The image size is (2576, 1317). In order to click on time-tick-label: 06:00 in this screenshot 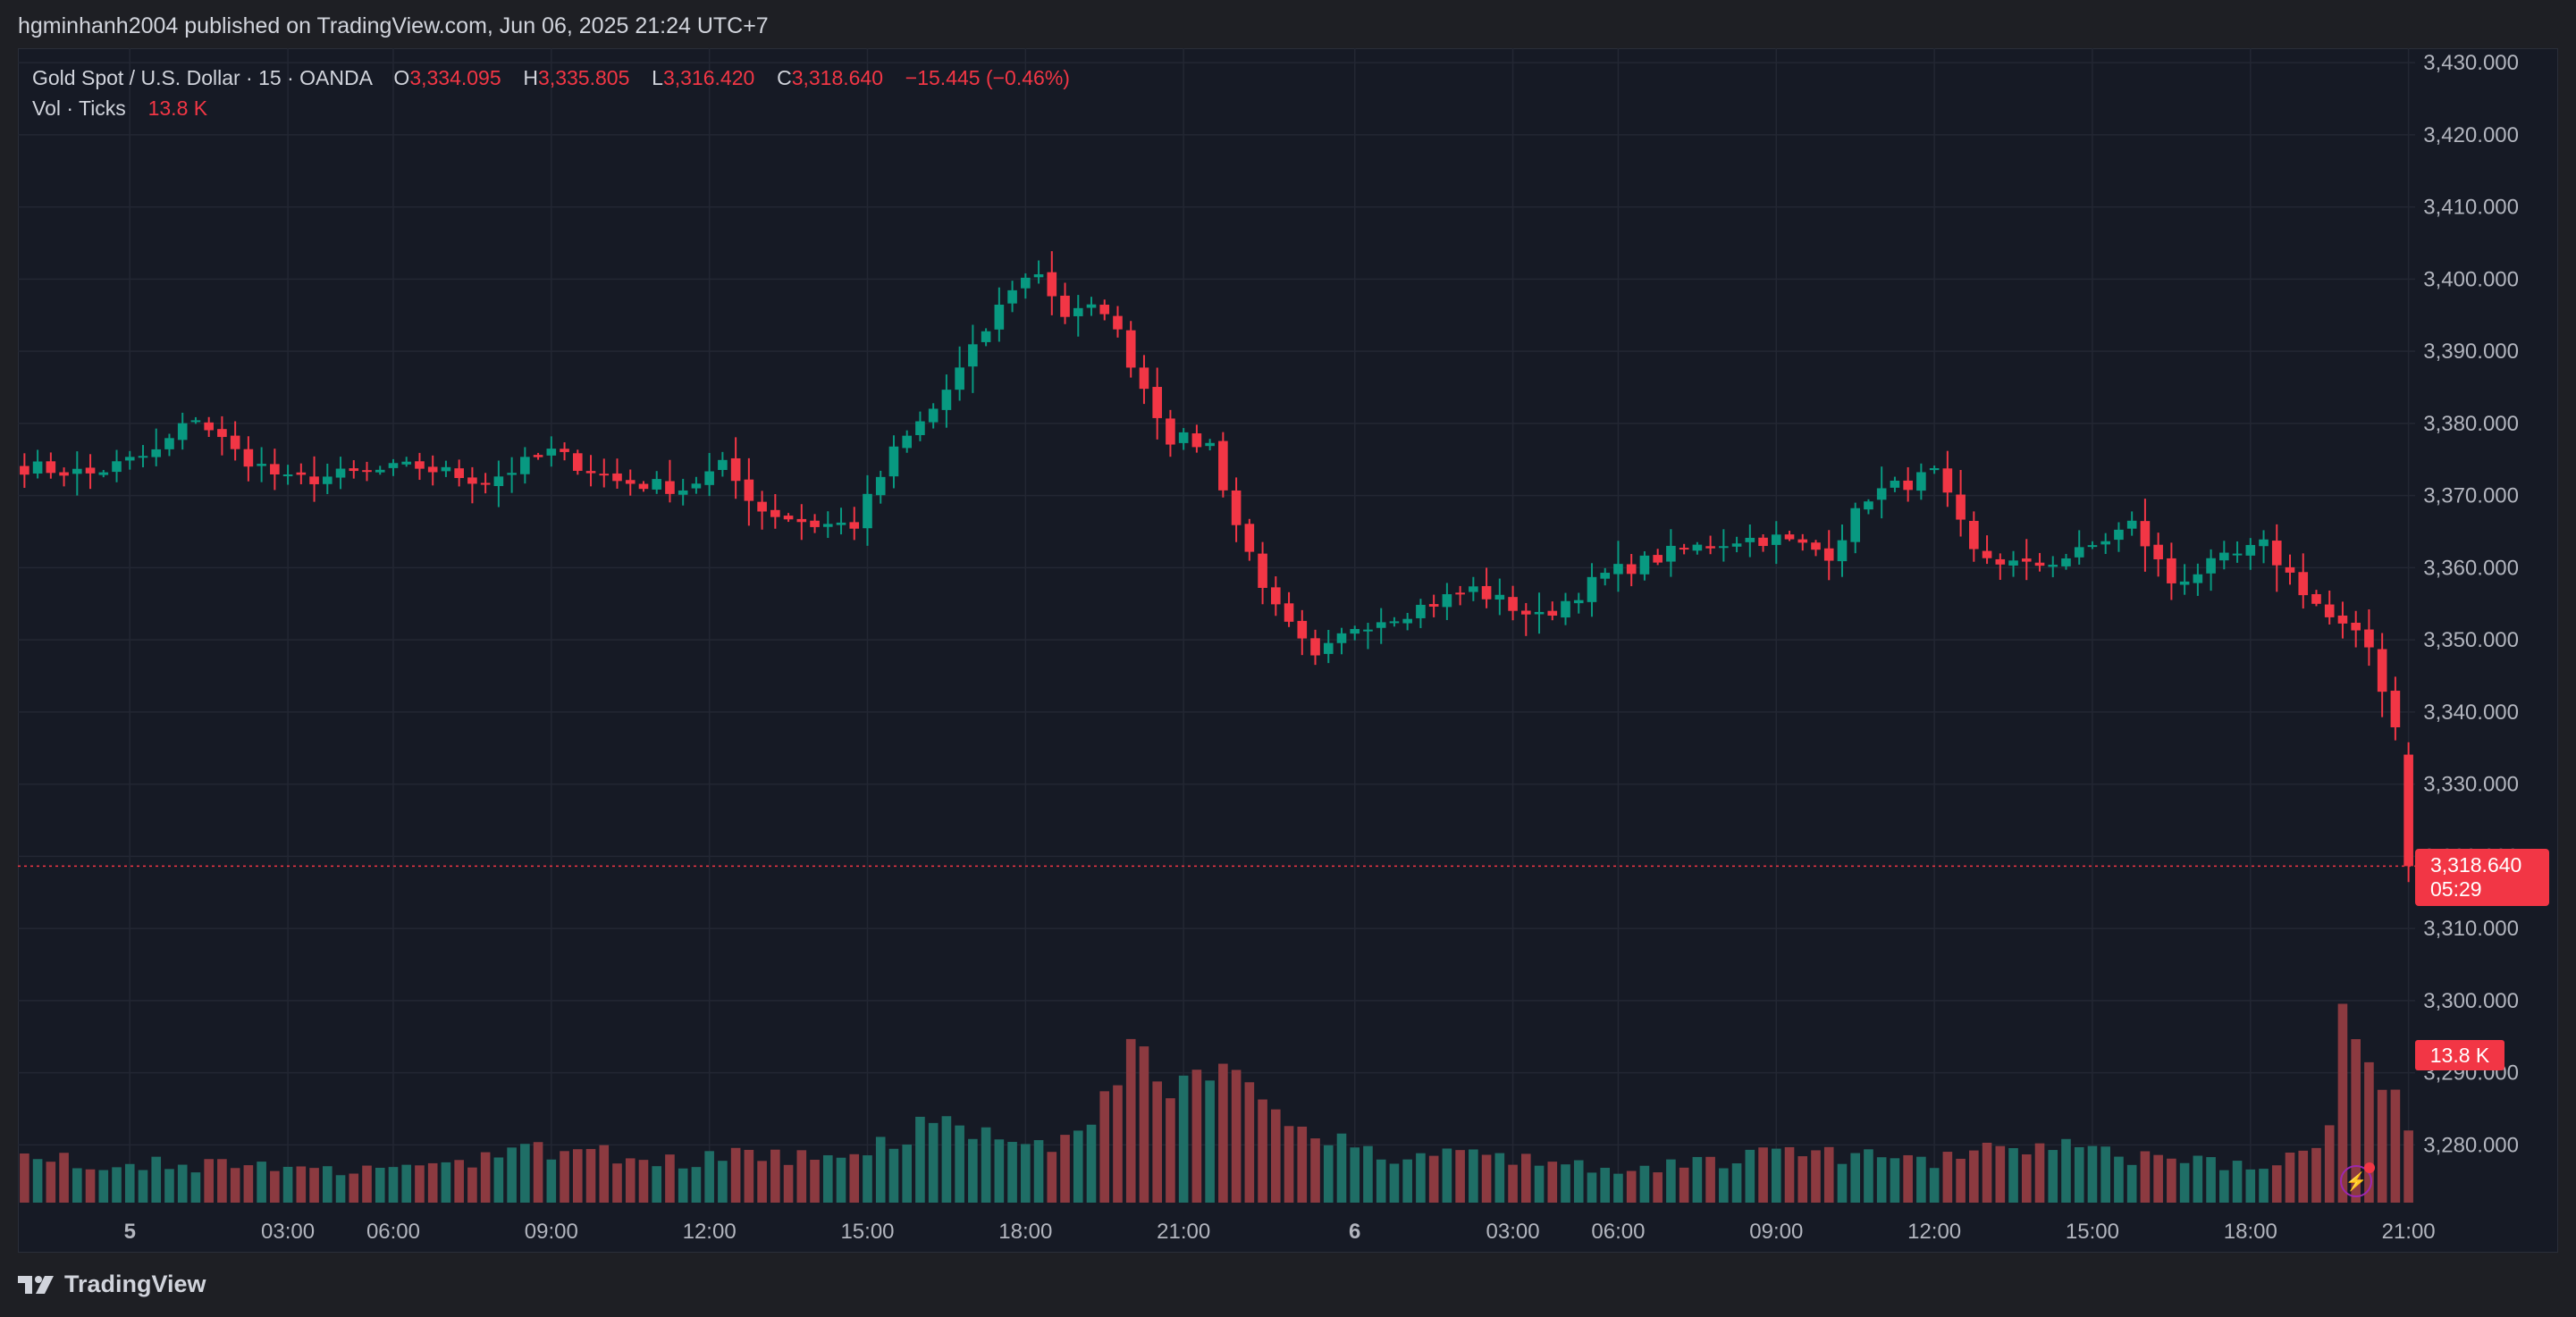, I will do `click(393, 1232)`.